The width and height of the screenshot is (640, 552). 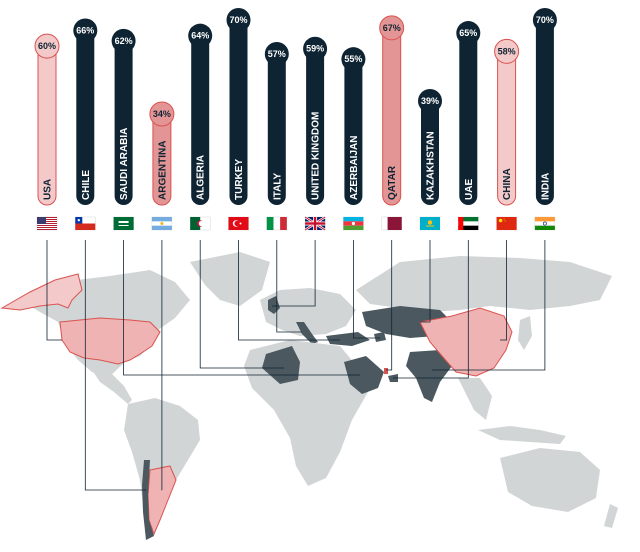 I want to click on saudi-arabia-flag-icon, so click(x=123, y=223).